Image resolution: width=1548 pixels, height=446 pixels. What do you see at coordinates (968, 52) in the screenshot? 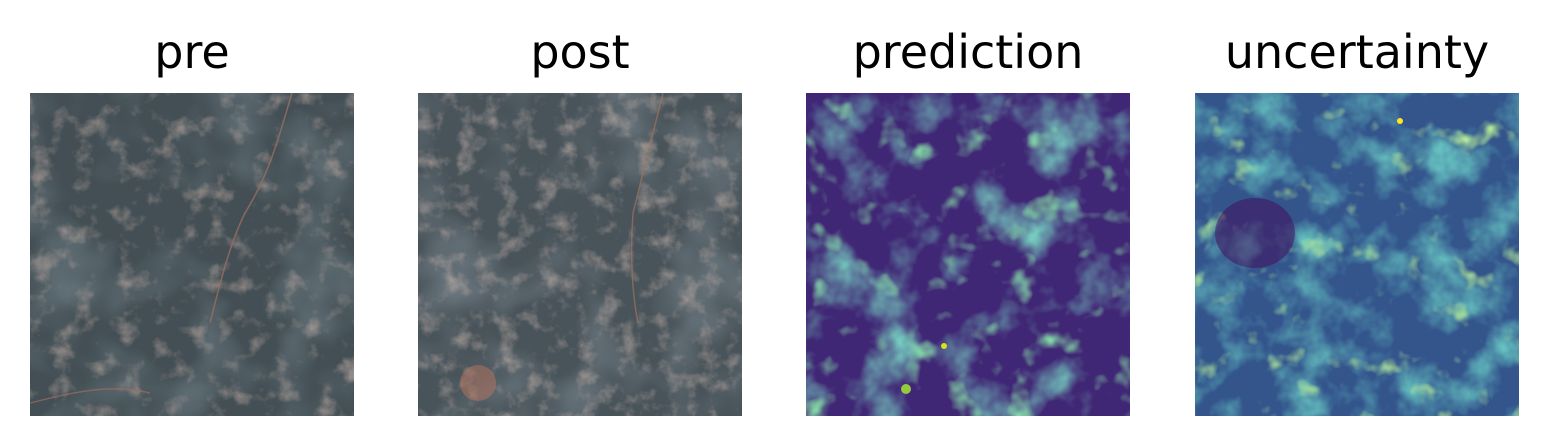
I see `prediction-title: prediction` at bounding box center [968, 52].